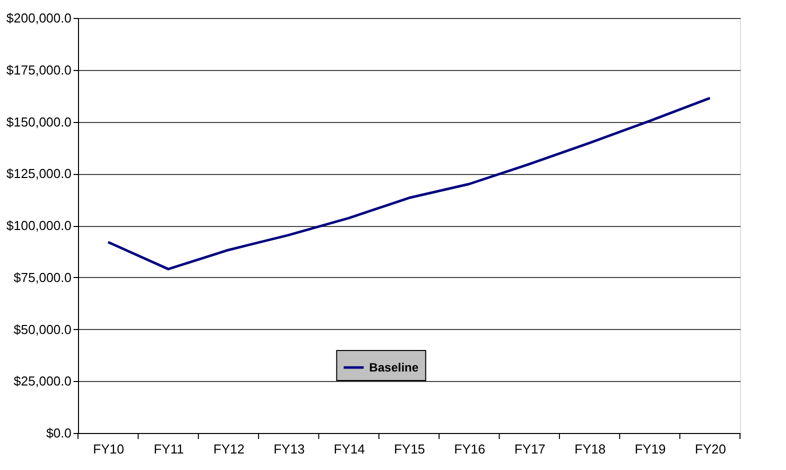 The image size is (786, 470). What do you see at coordinates (530, 449) in the screenshot?
I see `x-tick-label: FY17` at bounding box center [530, 449].